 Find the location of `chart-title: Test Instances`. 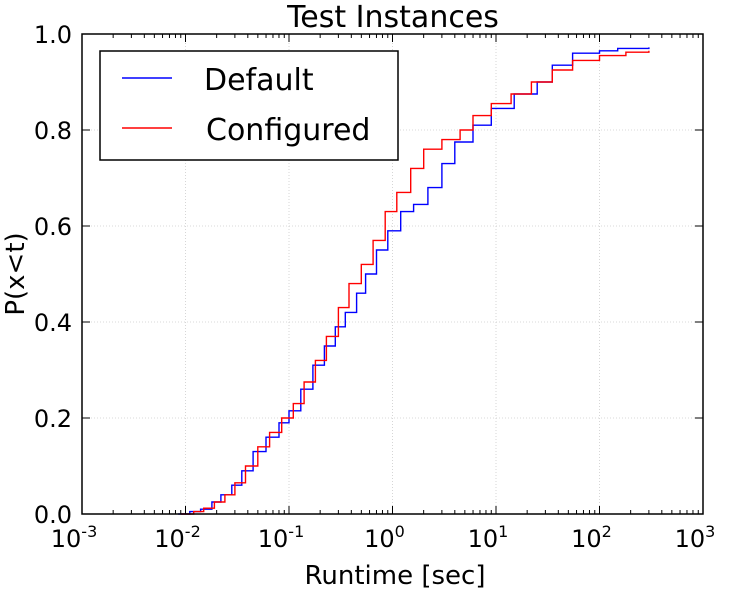

chart-title: Test Instances is located at coordinates (392, 17).